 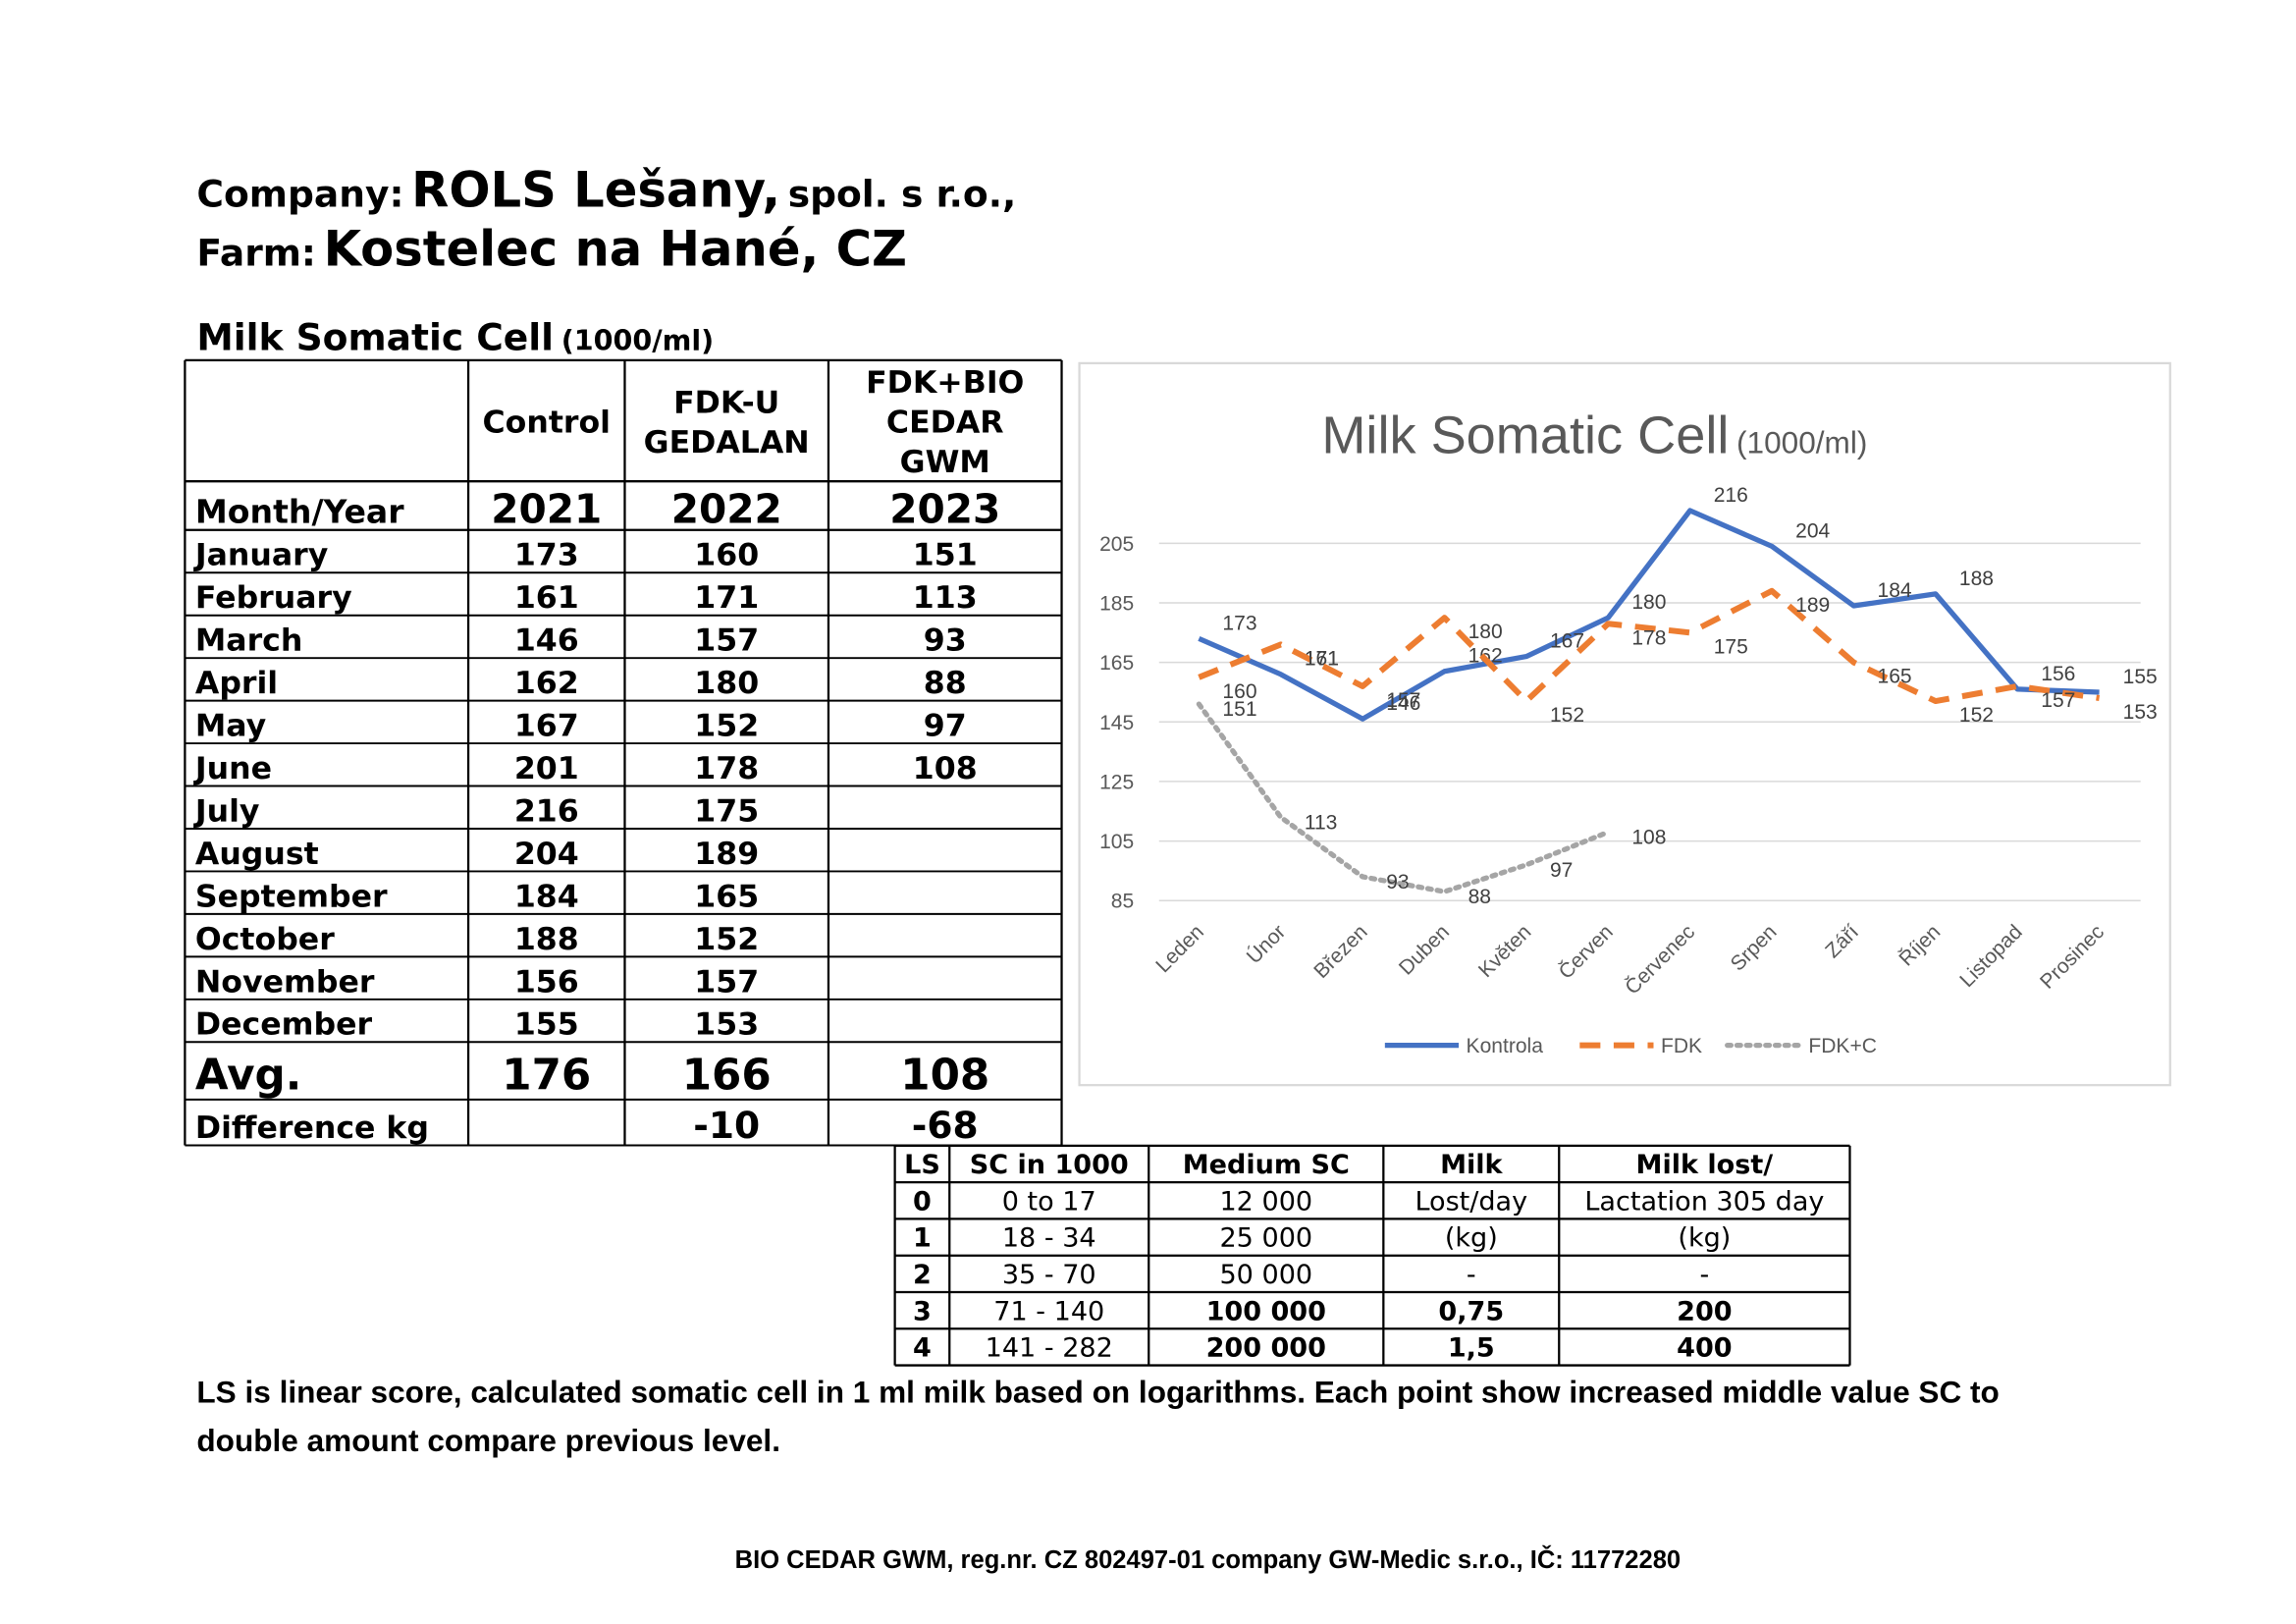 I want to click on legend-label: Kontrola, so click(x=1505, y=1046).